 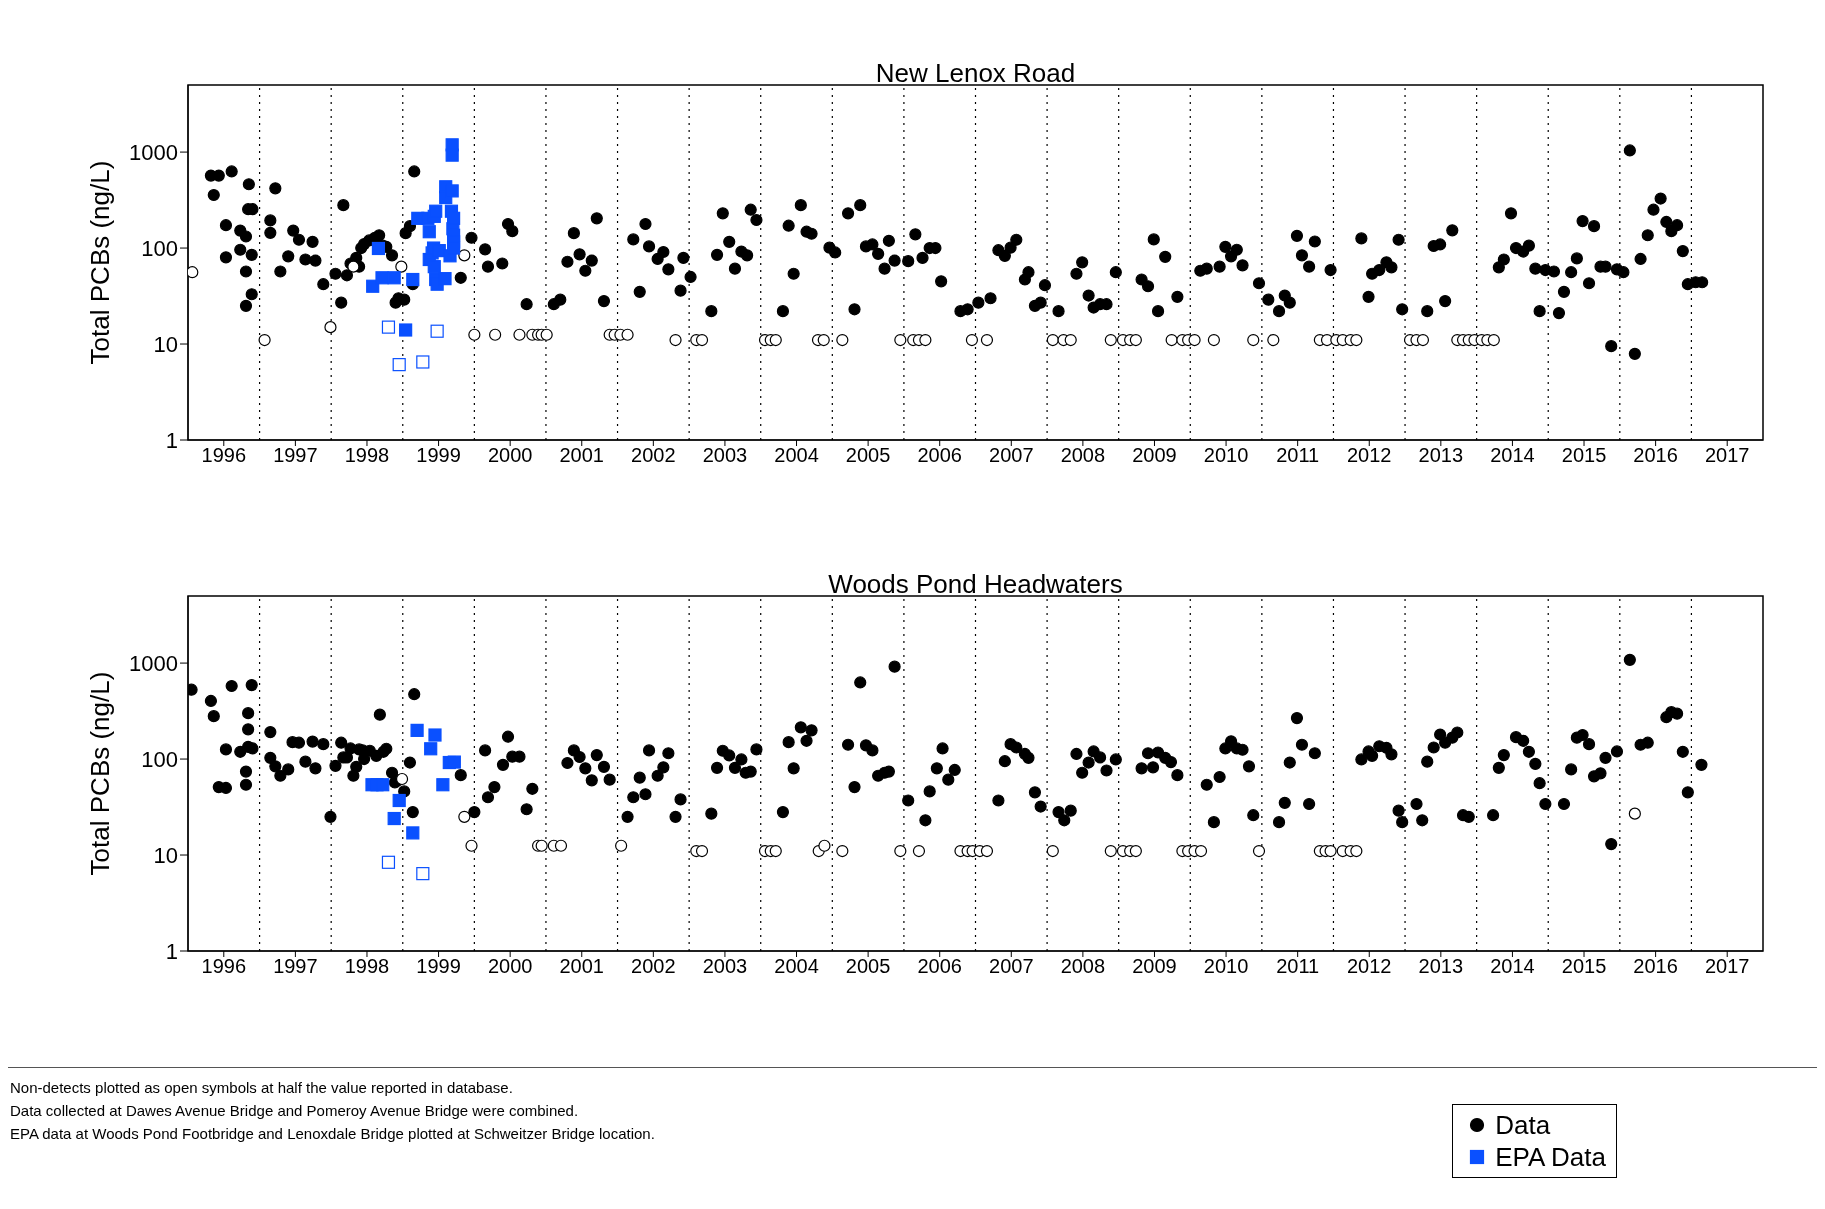 I want to click on legend-label: Data, so click(x=1523, y=1125).